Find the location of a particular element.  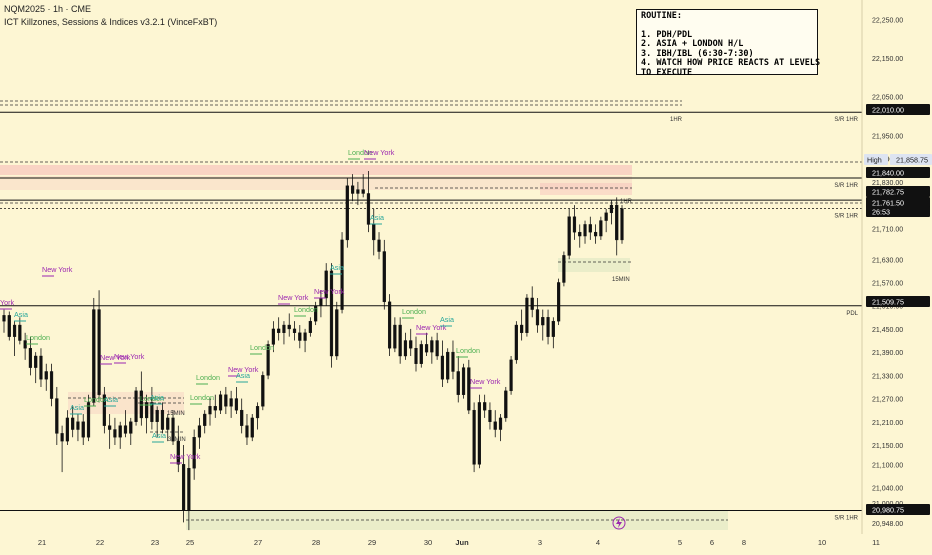

price-badge-label: 21,509.75 is located at coordinates (888, 302).